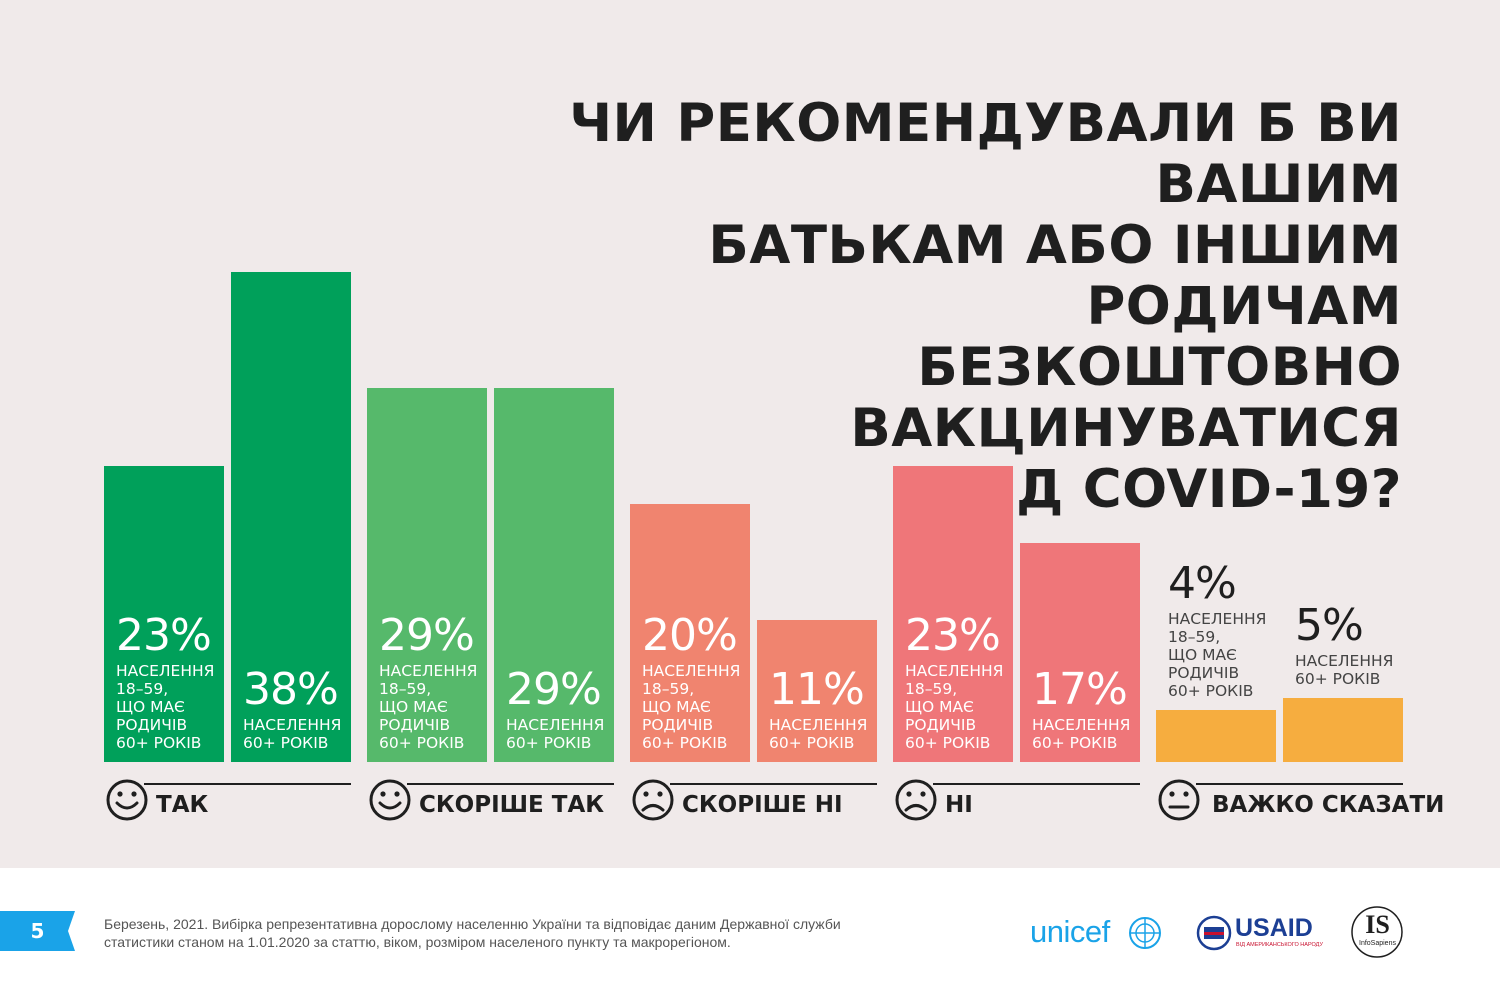 The image size is (1500, 1000). What do you see at coordinates (762, 805) in the screenshot?
I see `category-label-3: СКОРІШЕ НІ` at bounding box center [762, 805].